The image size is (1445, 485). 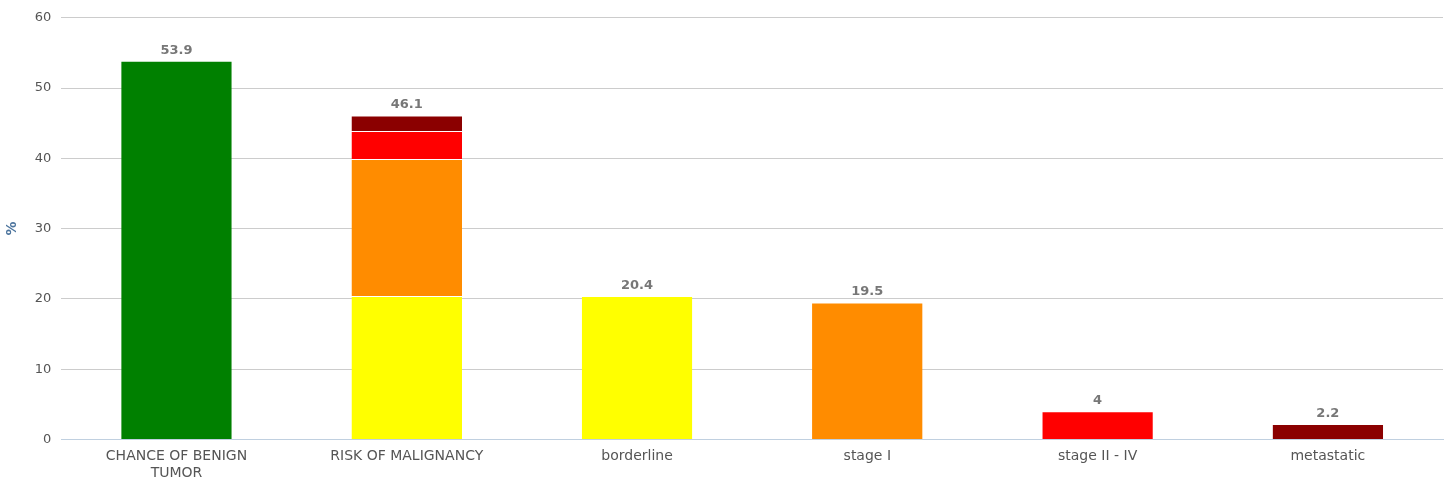 What do you see at coordinates (1328, 412) in the screenshot?
I see `total-label: 2.2` at bounding box center [1328, 412].